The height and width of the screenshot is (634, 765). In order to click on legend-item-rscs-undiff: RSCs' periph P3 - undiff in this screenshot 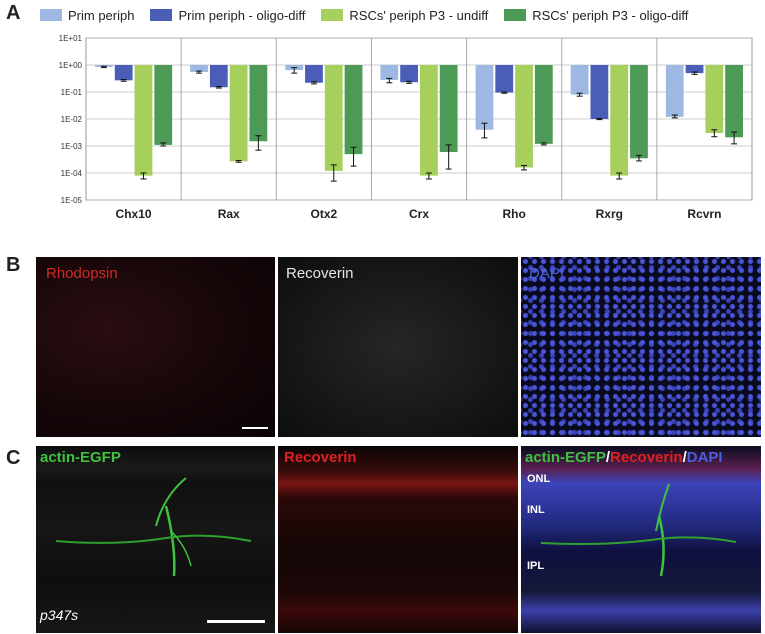, I will do `click(404, 15)`.